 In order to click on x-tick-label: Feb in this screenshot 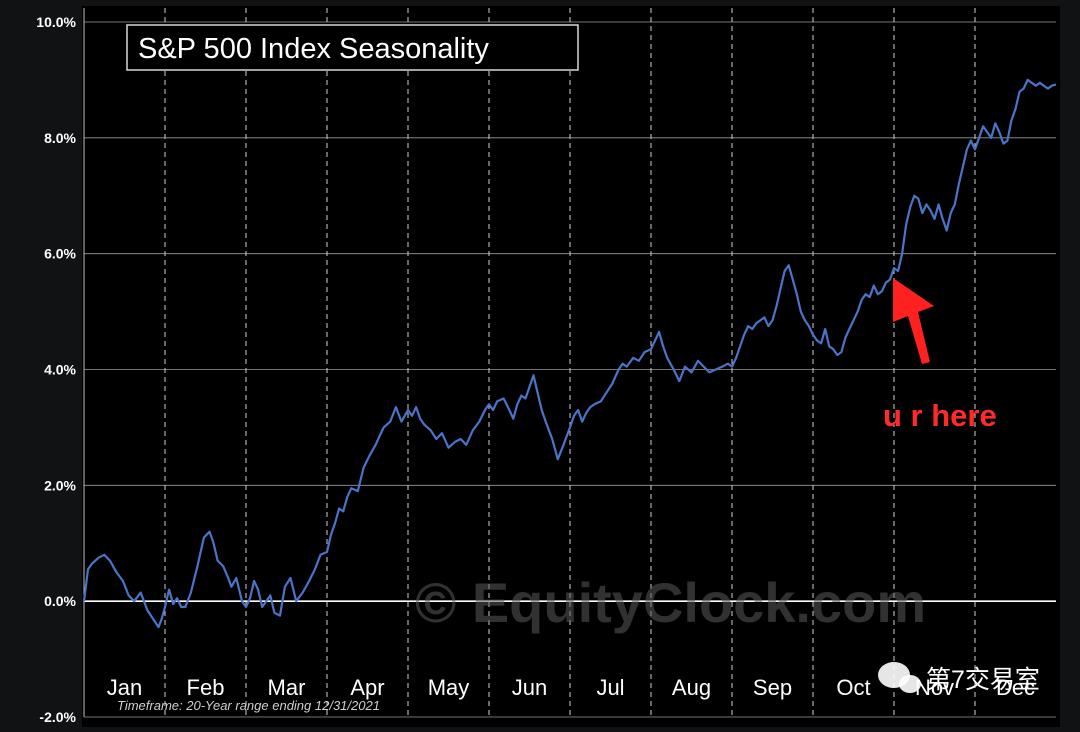, I will do `click(206, 687)`.